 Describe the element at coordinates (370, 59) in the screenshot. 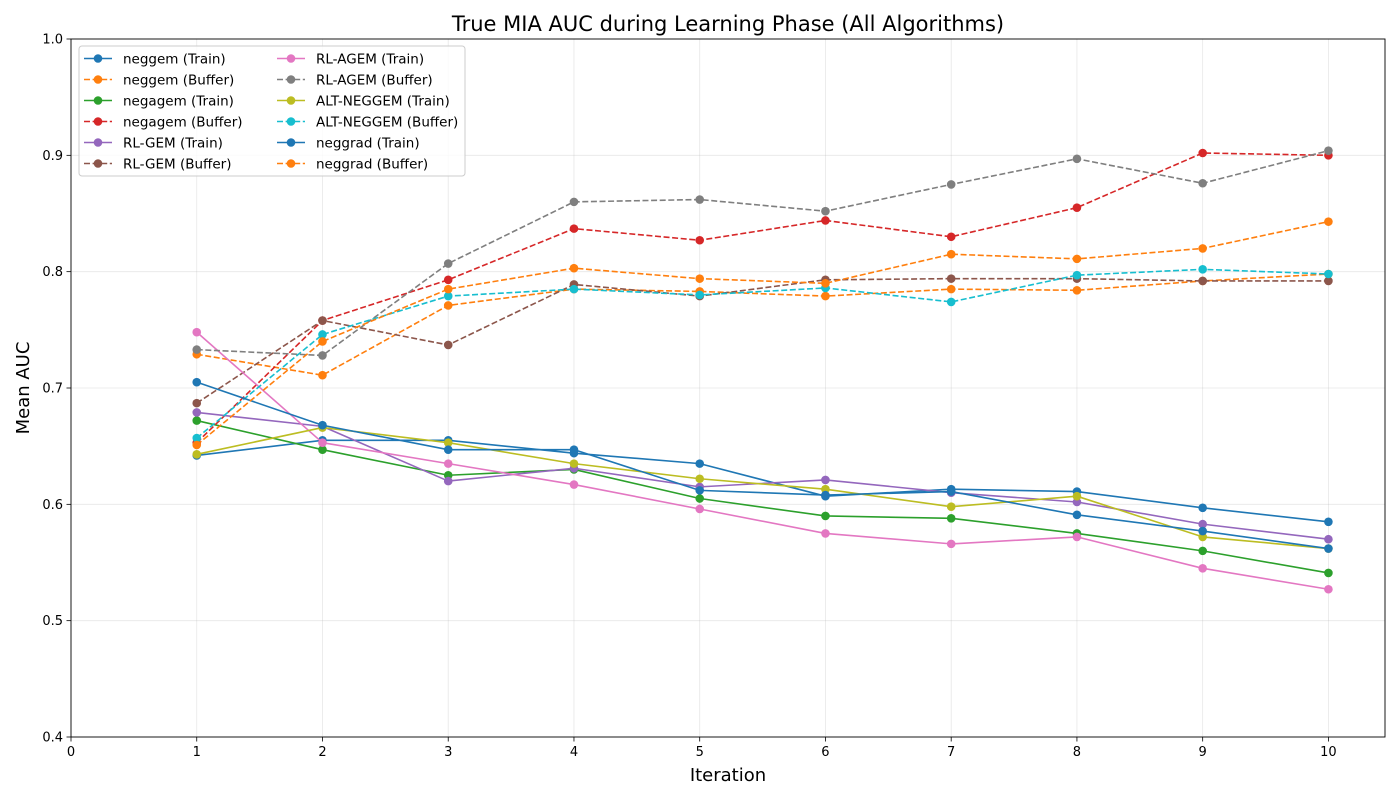

I see `legend-label: RL-AGEM (Train)` at that location.